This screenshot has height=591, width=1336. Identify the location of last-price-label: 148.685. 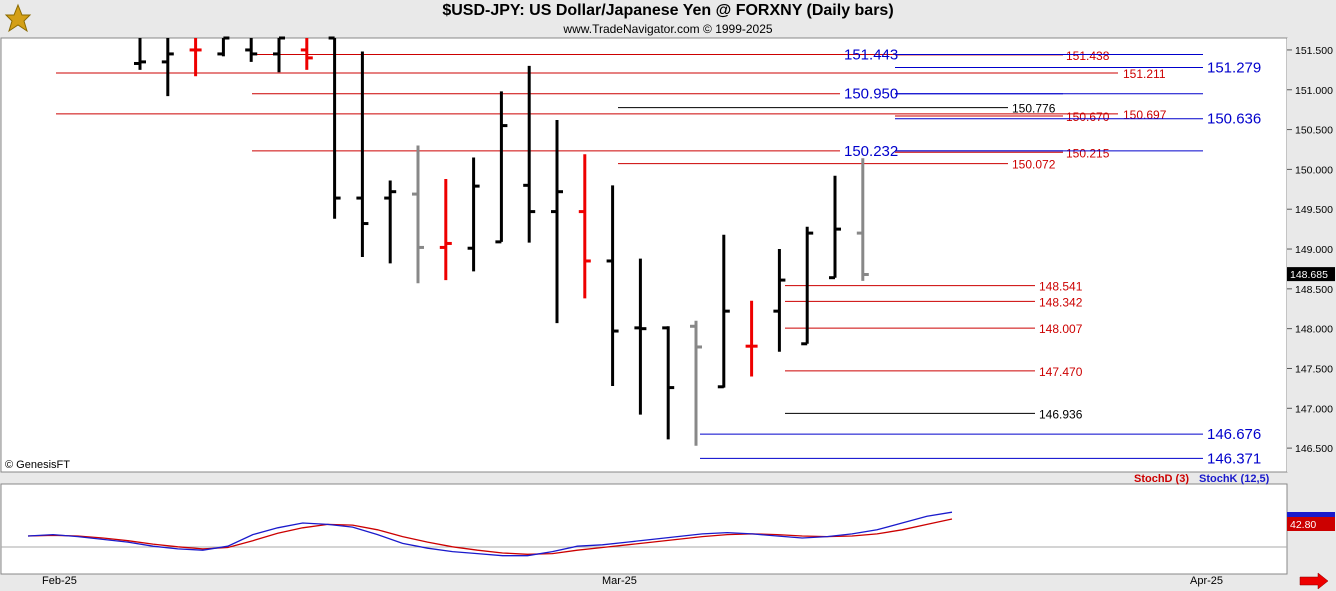
(1309, 275).